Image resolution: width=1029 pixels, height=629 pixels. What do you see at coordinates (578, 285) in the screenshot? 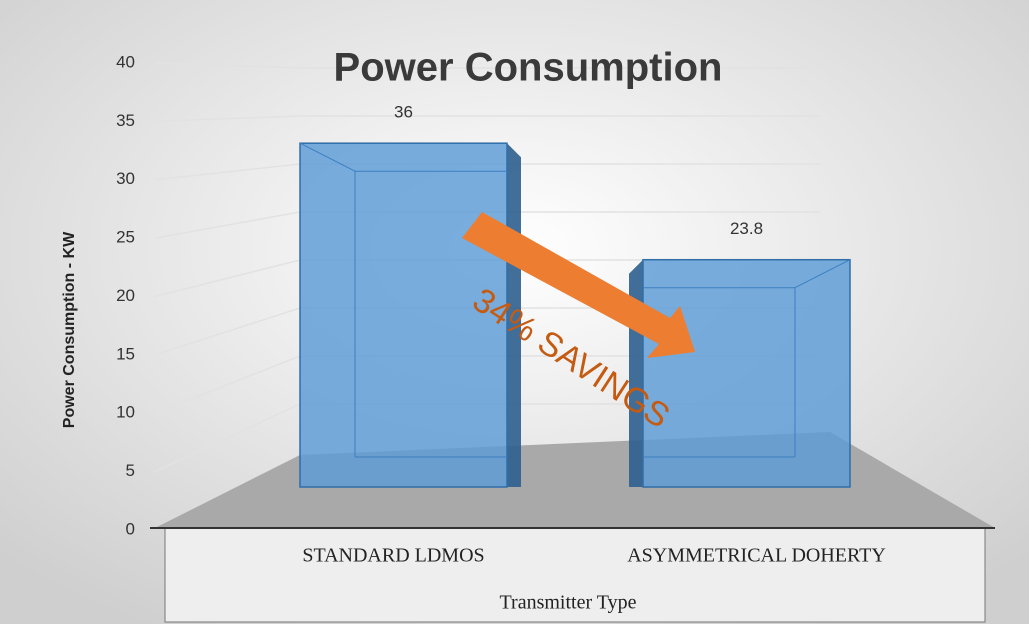
I see `savings-arrow` at bounding box center [578, 285].